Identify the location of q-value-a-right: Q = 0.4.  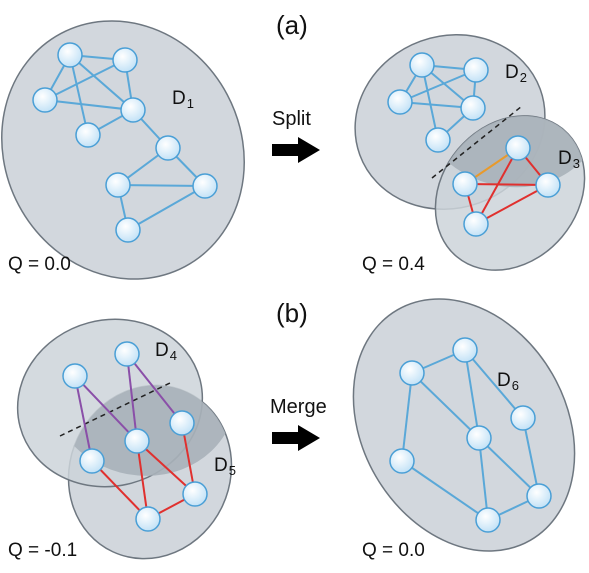
(393, 265).